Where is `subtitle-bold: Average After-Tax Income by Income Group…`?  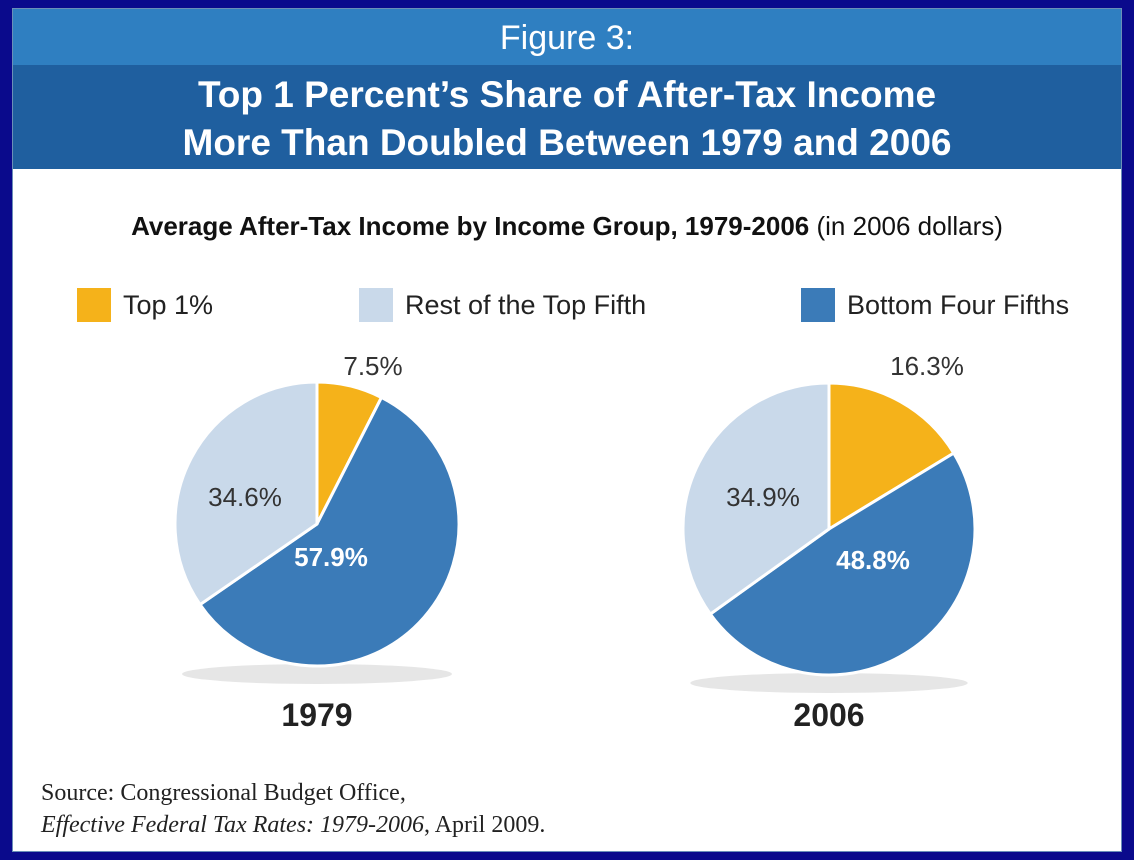
subtitle-bold: Average After-Tax Income by Income Group… is located at coordinates (470, 226).